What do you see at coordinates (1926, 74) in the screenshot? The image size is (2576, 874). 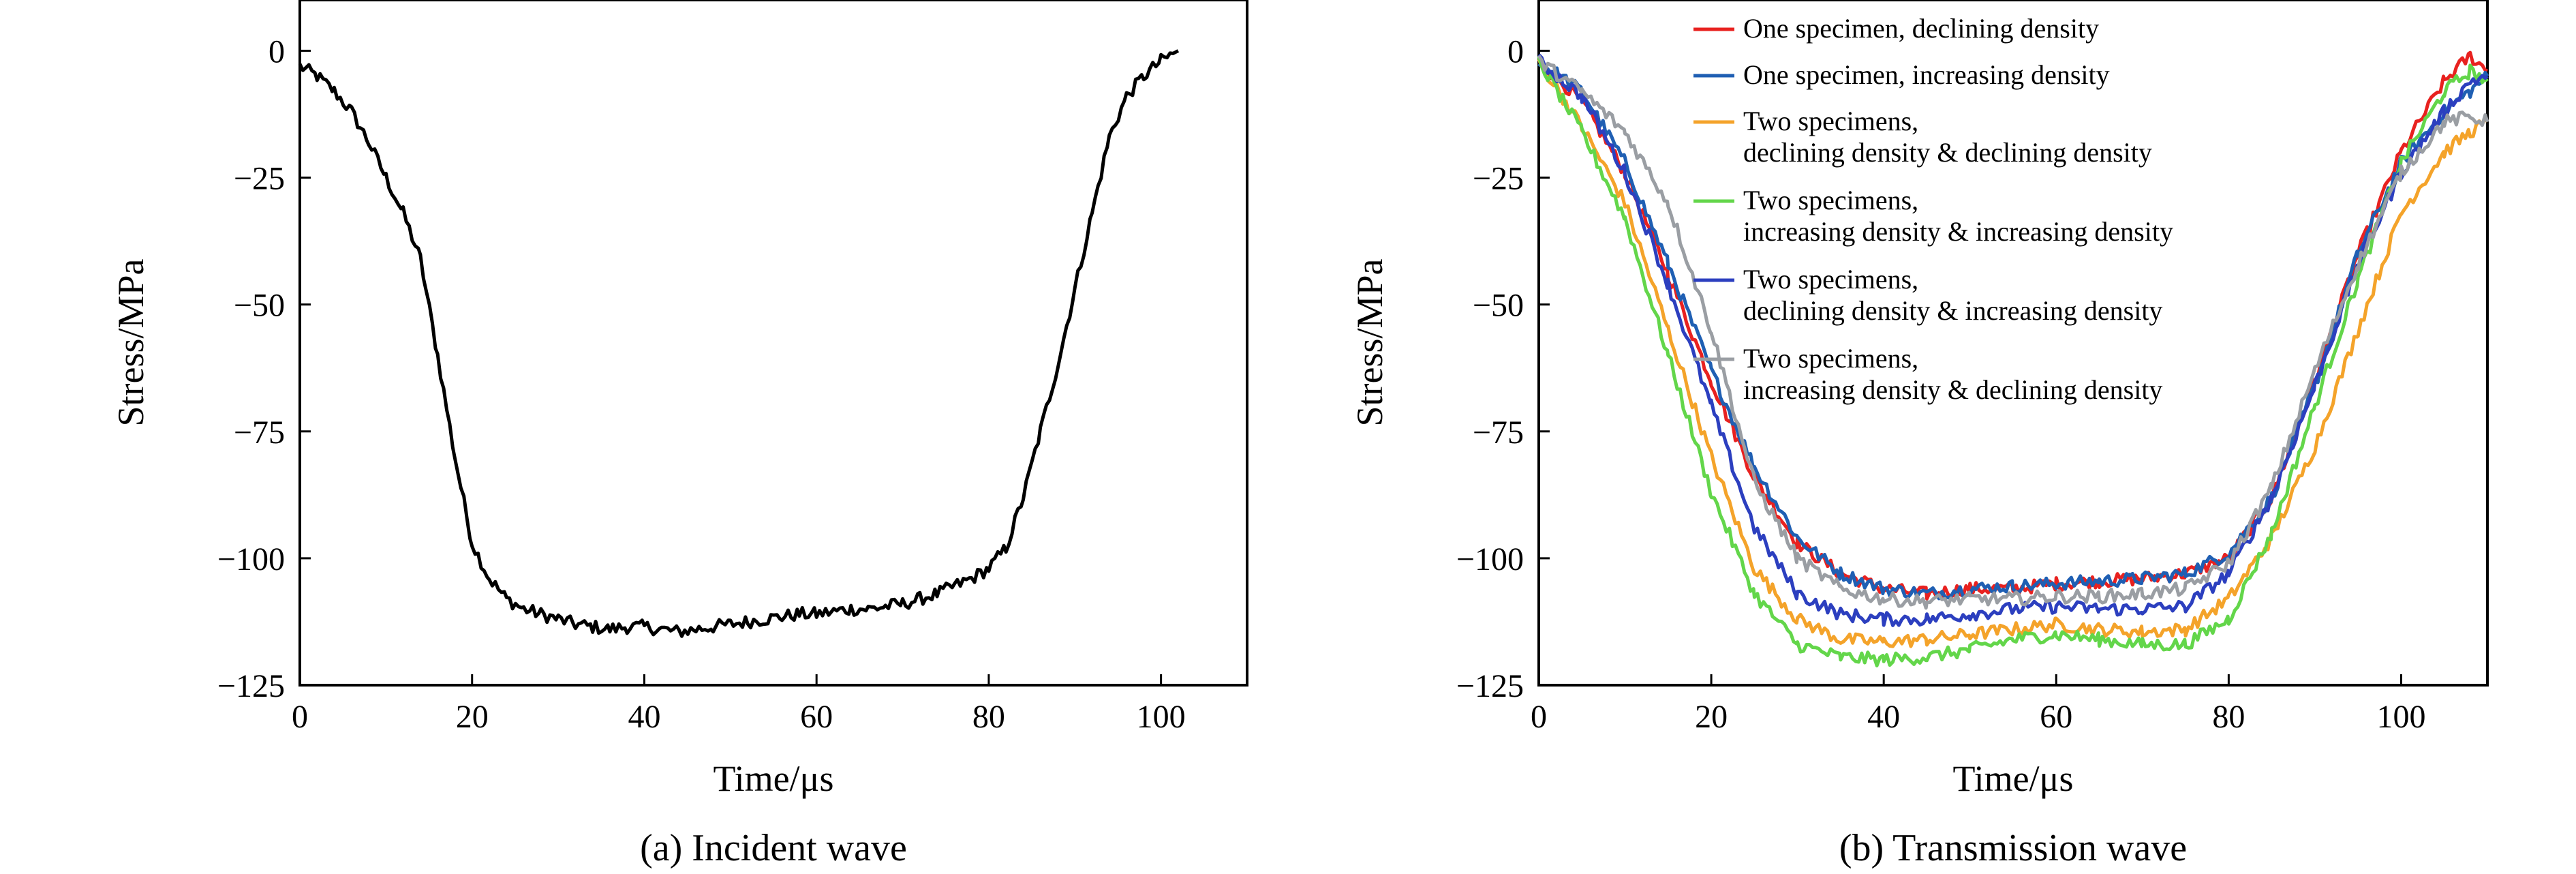 I see `legend-label: One specimen, increasing density` at bounding box center [1926, 74].